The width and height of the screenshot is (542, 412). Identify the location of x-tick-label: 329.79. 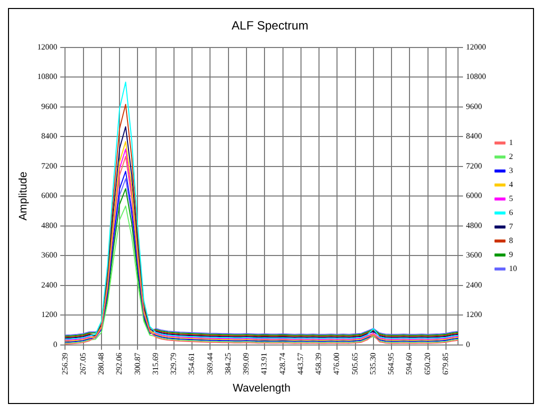
(173, 363).